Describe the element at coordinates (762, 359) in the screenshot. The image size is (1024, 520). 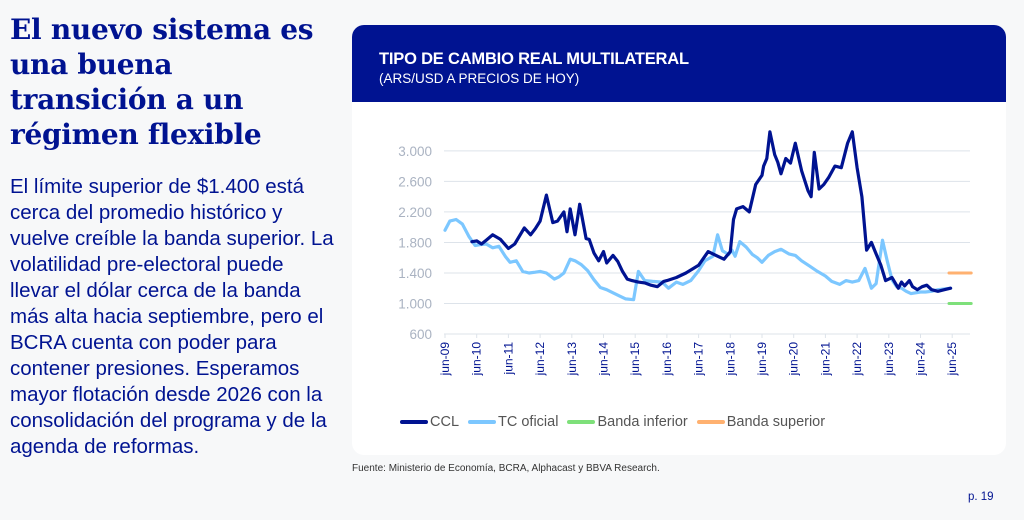
I see `x-tick-label: jun-19` at that location.